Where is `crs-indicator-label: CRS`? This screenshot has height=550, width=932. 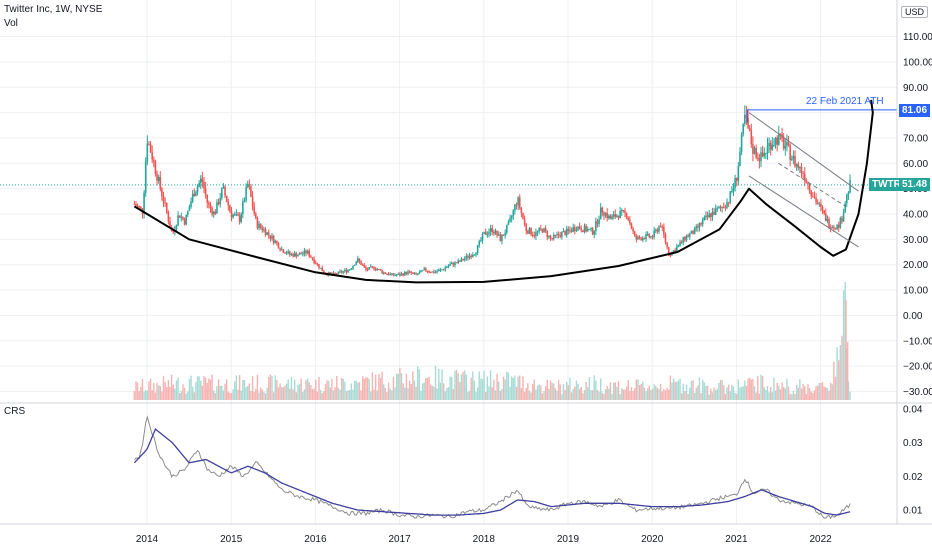
crs-indicator-label: CRS is located at coordinates (15, 411).